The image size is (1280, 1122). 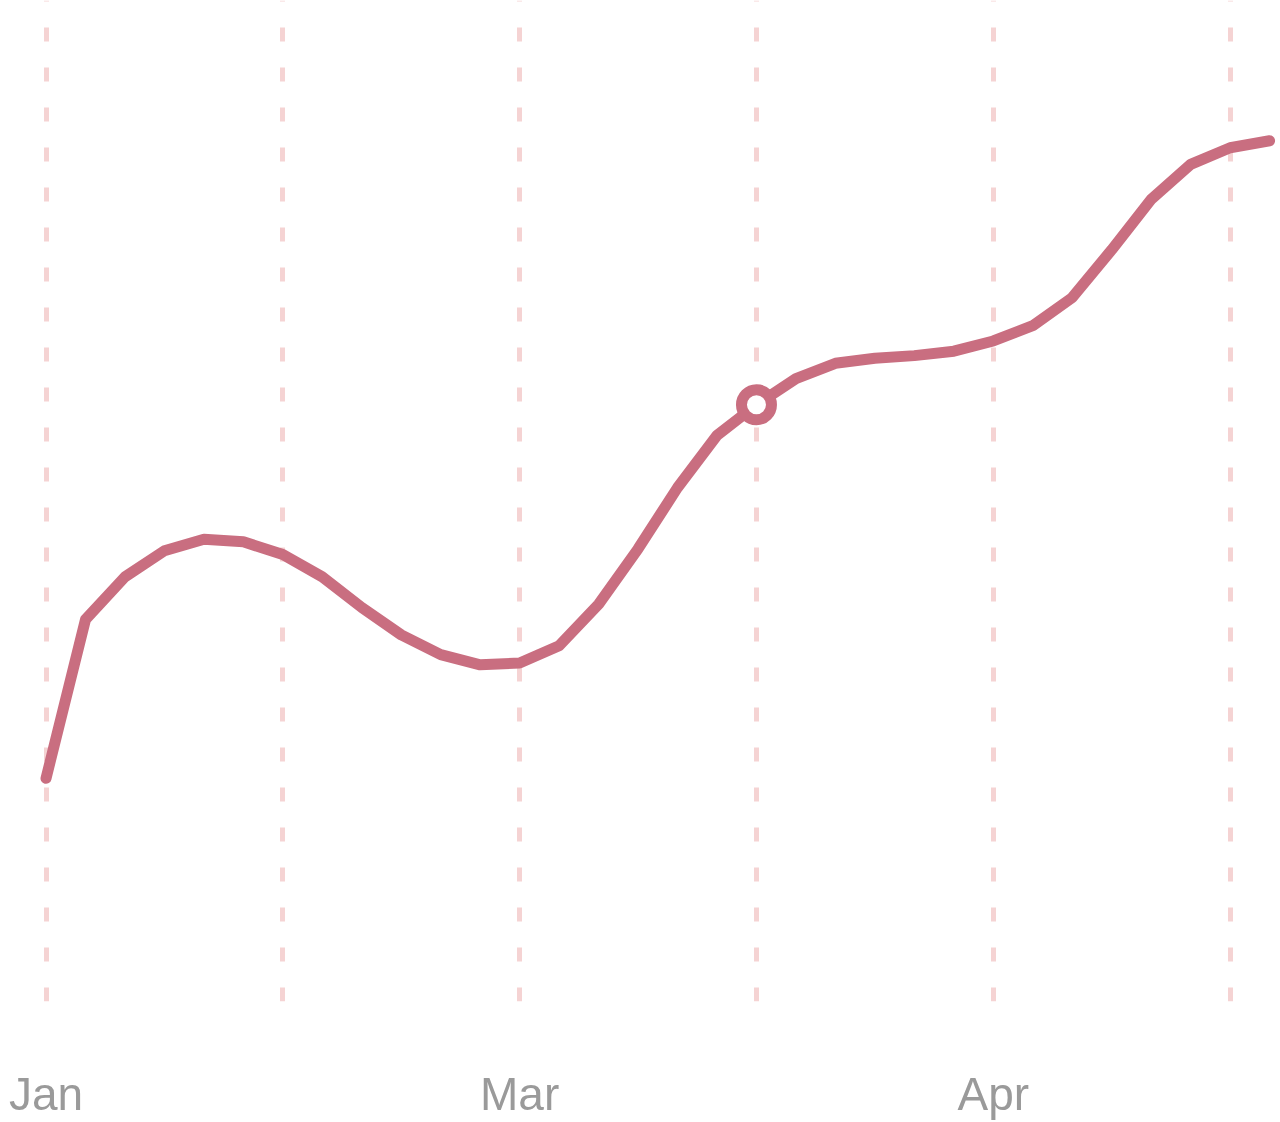 I want to click on x-tick-label: Apr, so click(x=993, y=1093).